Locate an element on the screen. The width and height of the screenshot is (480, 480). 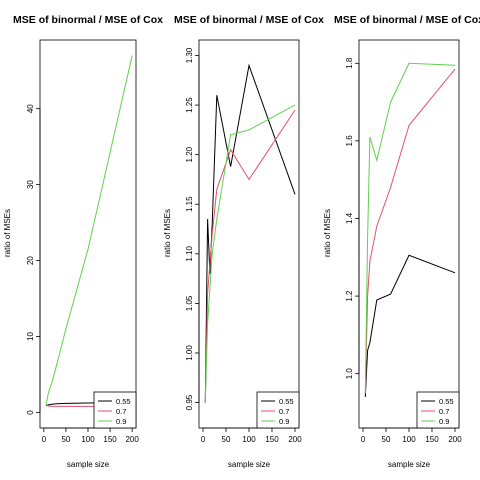
y-tick-label: 1.25 is located at coordinates (189, 105).